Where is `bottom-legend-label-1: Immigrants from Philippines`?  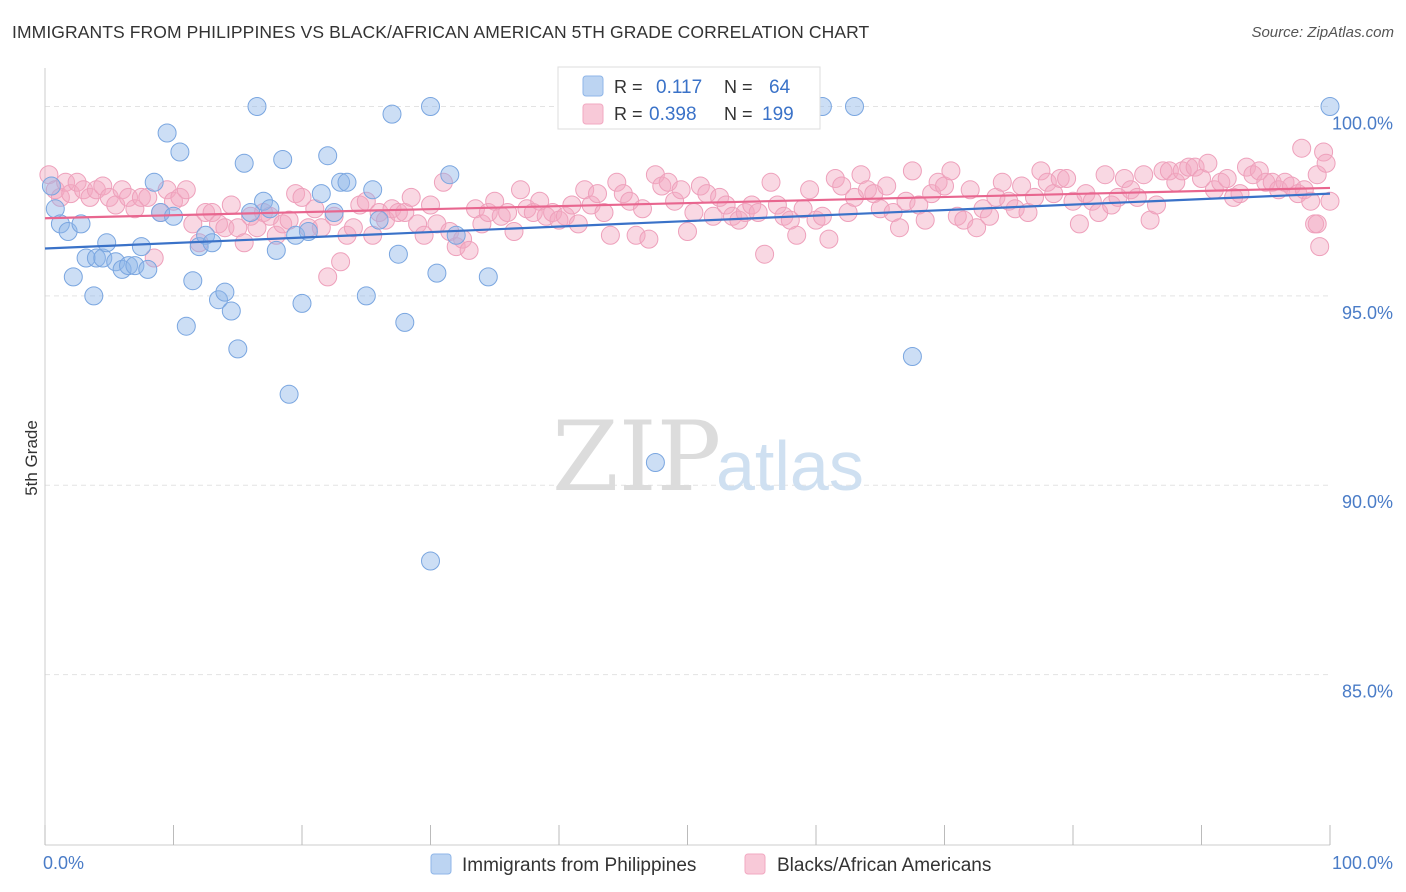
bottom-legend-label-1: Immigrants from Philippines is located at coordinates (579, 865).